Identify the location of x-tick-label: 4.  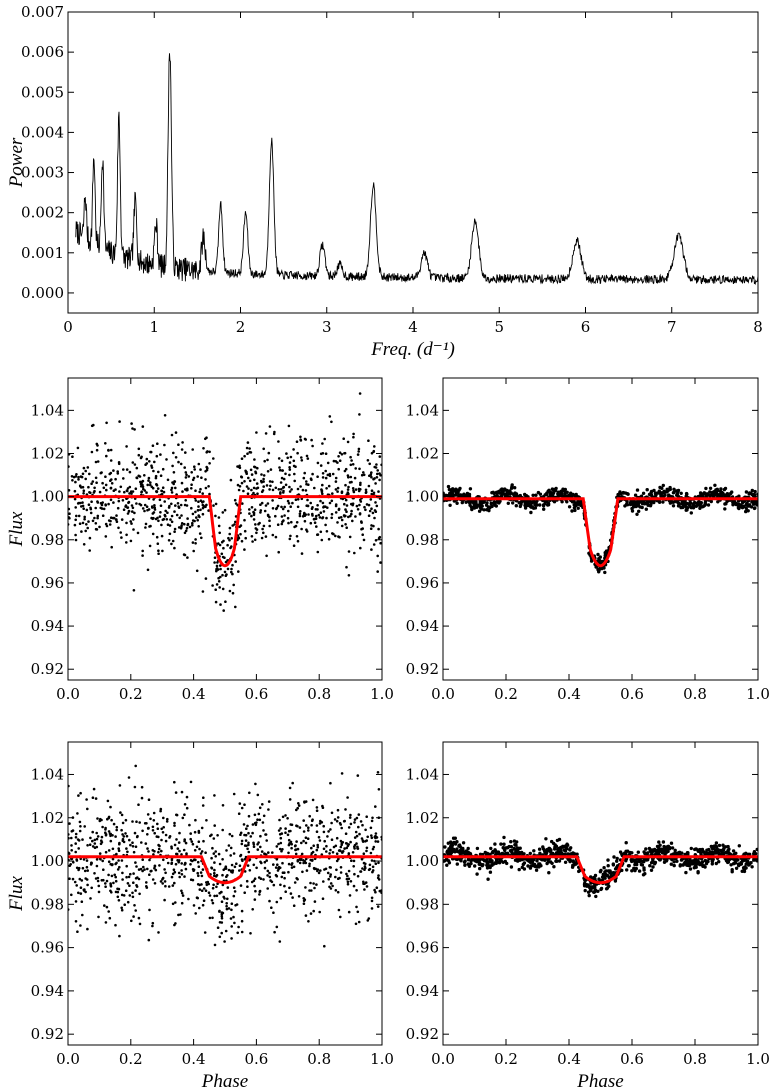
(413, 327).